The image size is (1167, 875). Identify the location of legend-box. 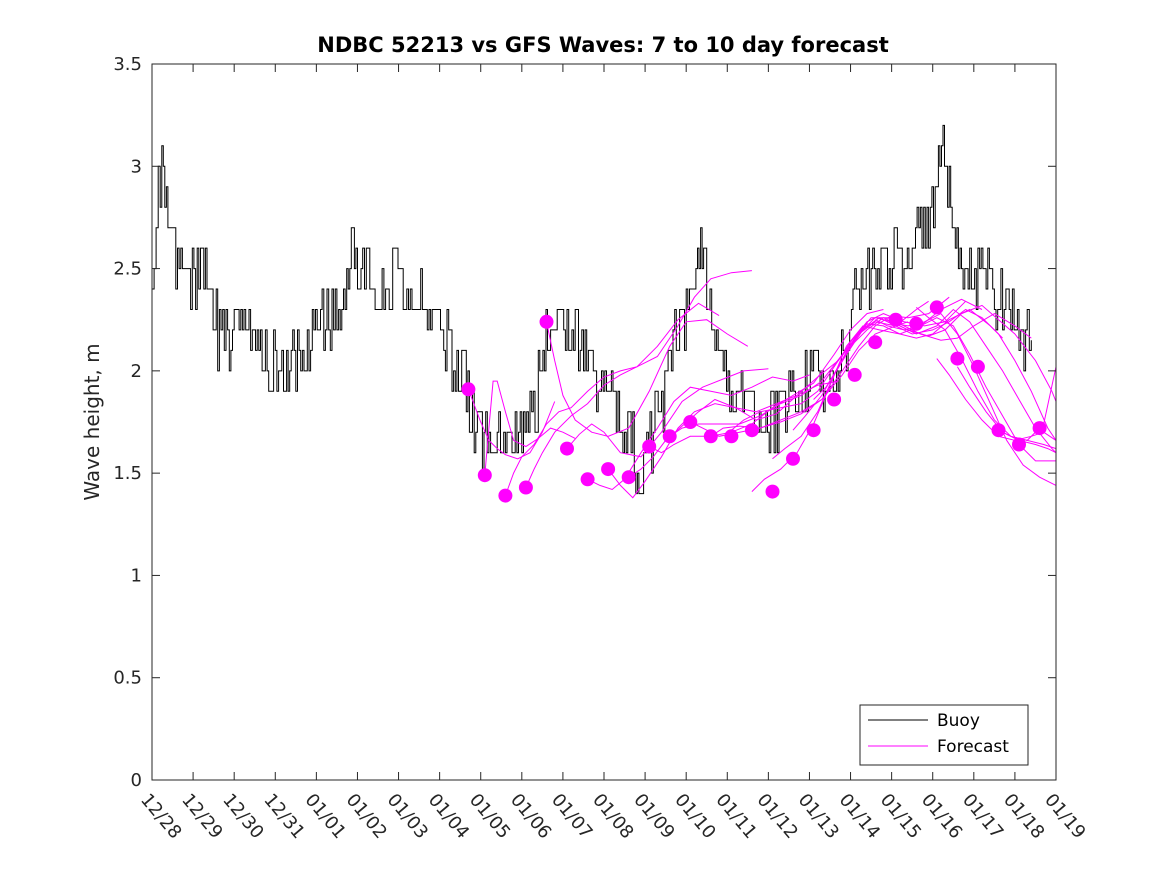
(944, 735).